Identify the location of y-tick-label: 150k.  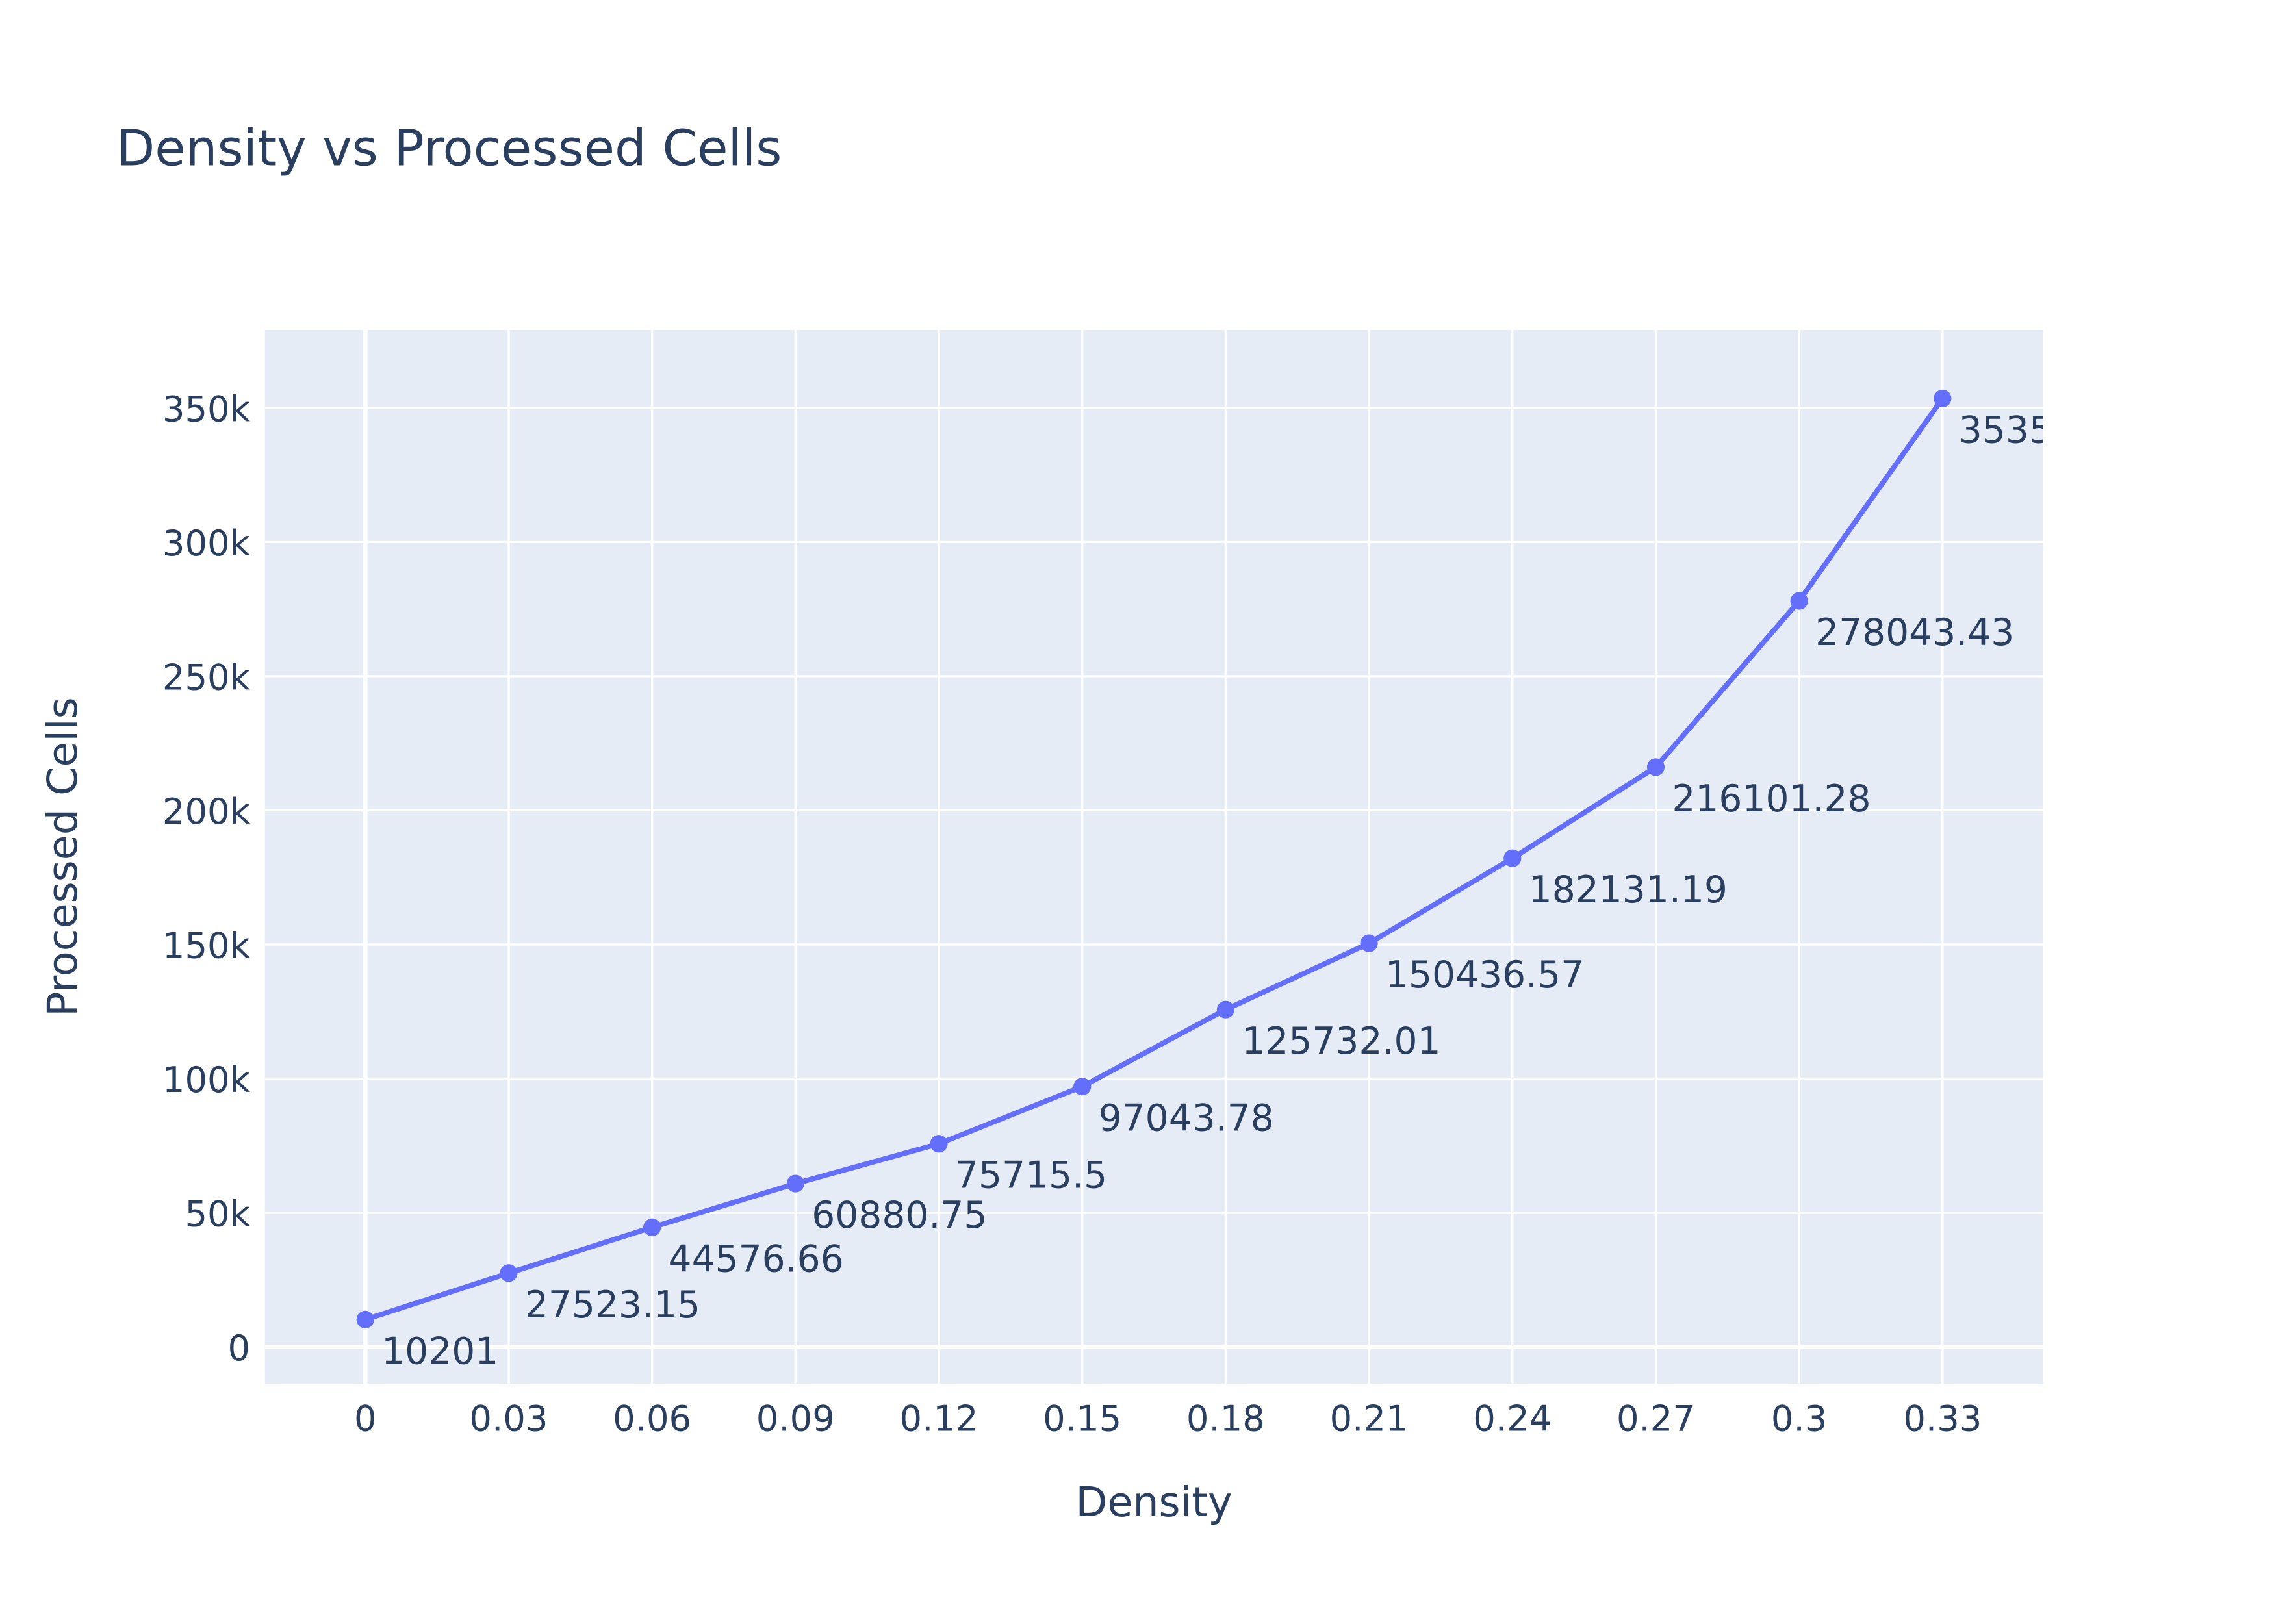
(206, 945).